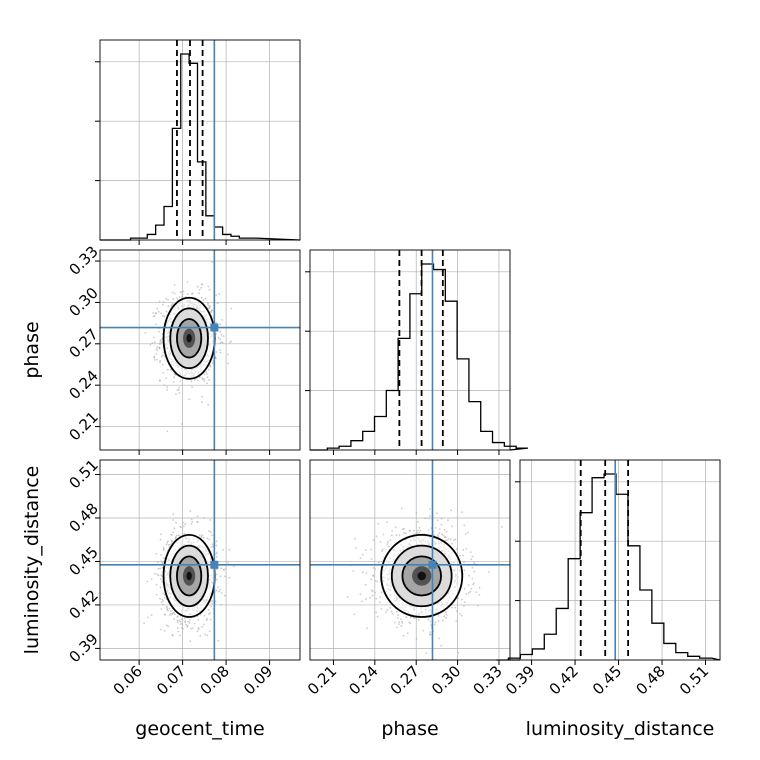 This screenshot has width=760, height=760. I want to click on density-geocent-time-vs-phase-ytick-label-1: 0.24, so click(83, 385).